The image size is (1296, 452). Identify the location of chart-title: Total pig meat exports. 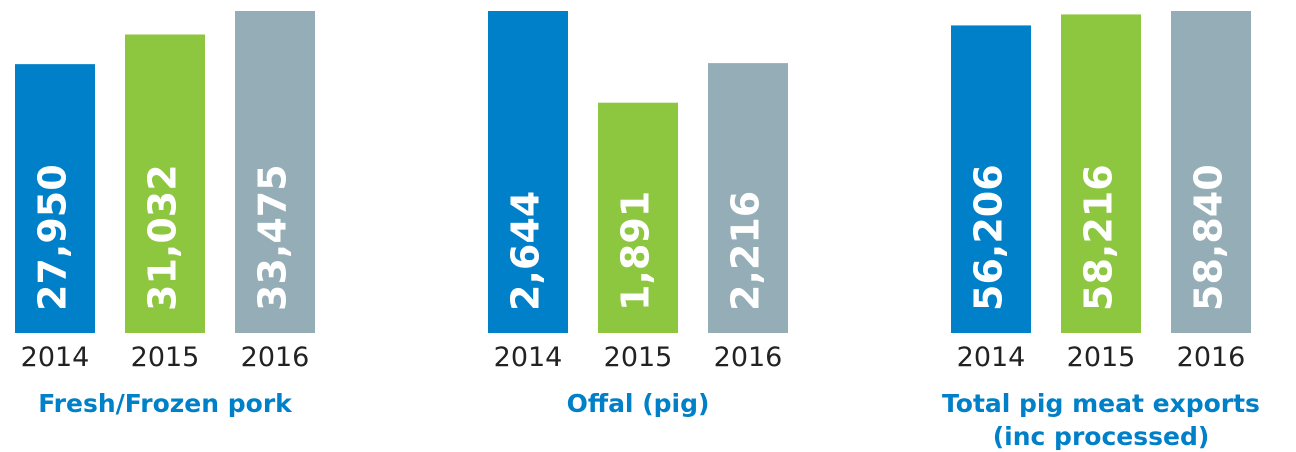
(1101, 403).